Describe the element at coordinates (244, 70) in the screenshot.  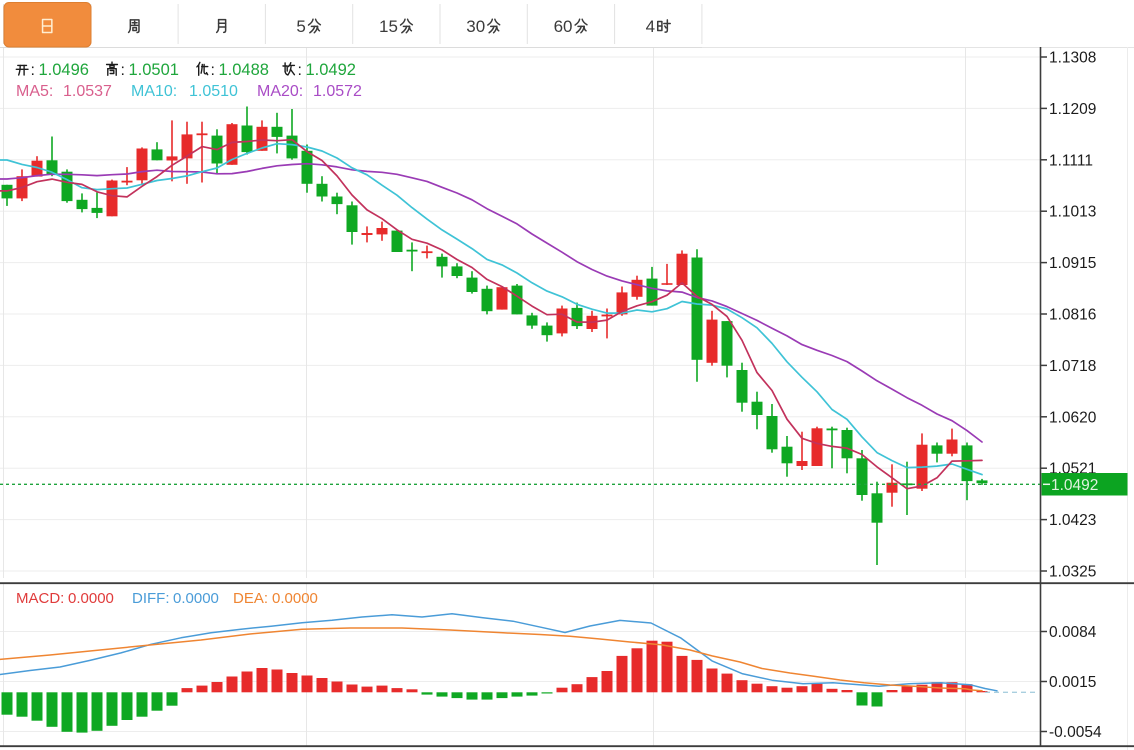
I see `svg-text: 1.0488` at that location.